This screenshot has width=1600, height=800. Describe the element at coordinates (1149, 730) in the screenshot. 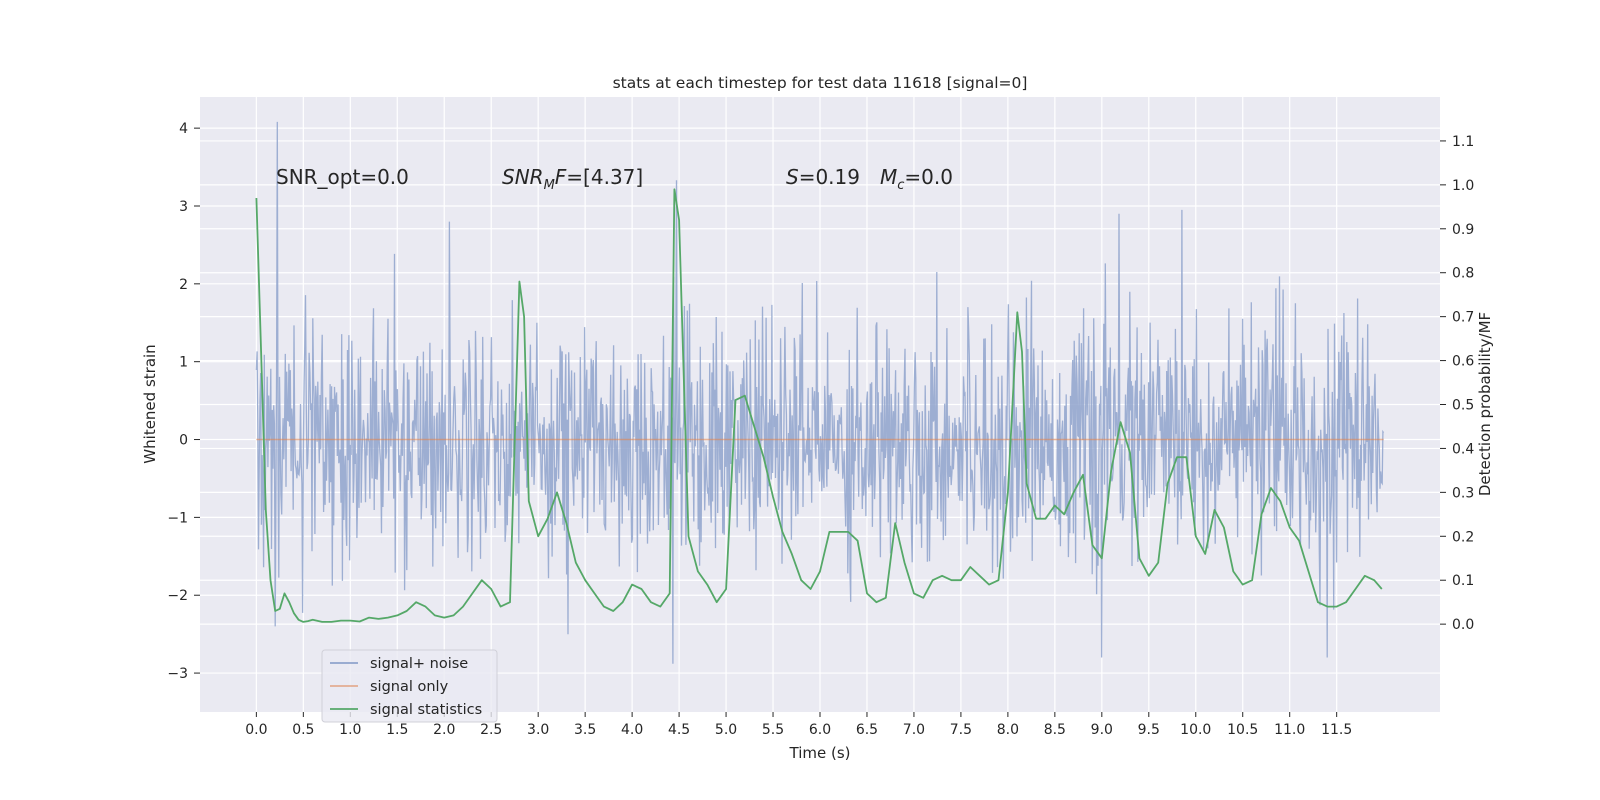

I see `x-tick-label: 9.5` at that location.